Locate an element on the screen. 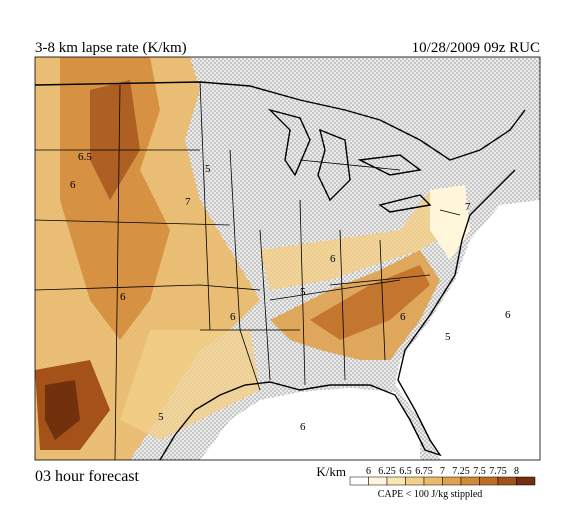 The height and width of the screenshot is (532, 575). legend-unit: K/km is located at coordinates (331, 471).